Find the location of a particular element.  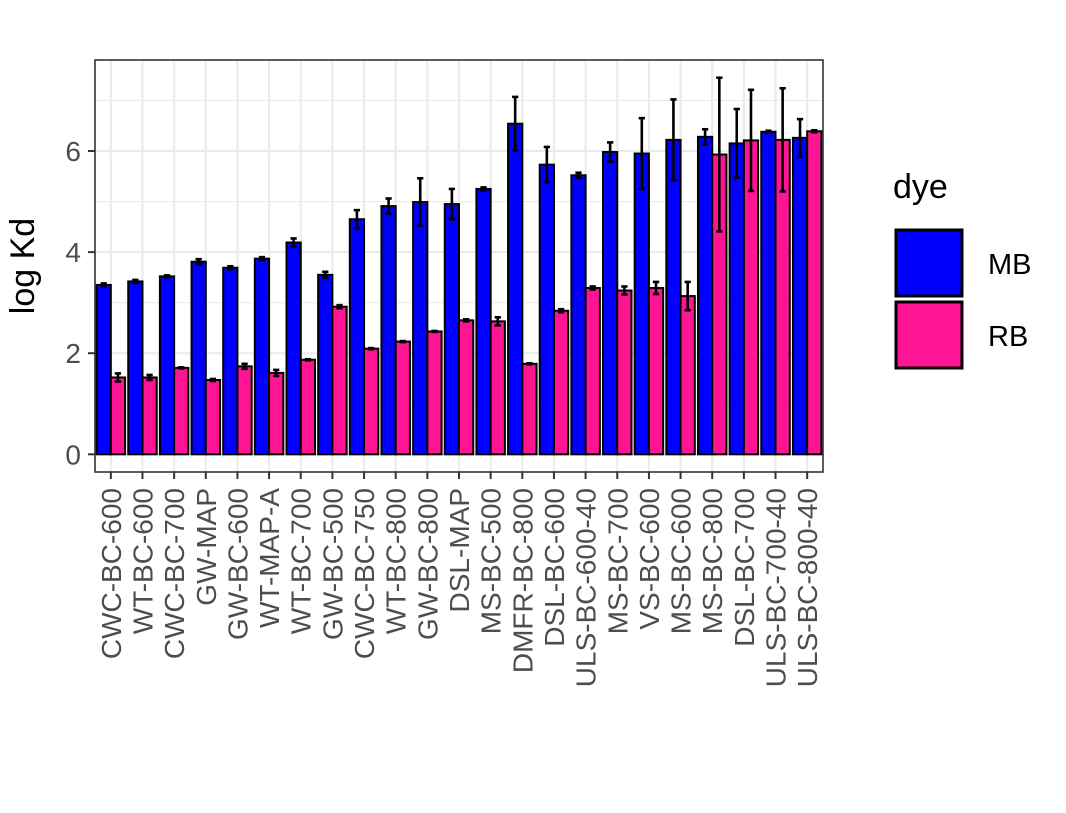

x-tick-label: GW-MAP is located at coordinates (206, 547).